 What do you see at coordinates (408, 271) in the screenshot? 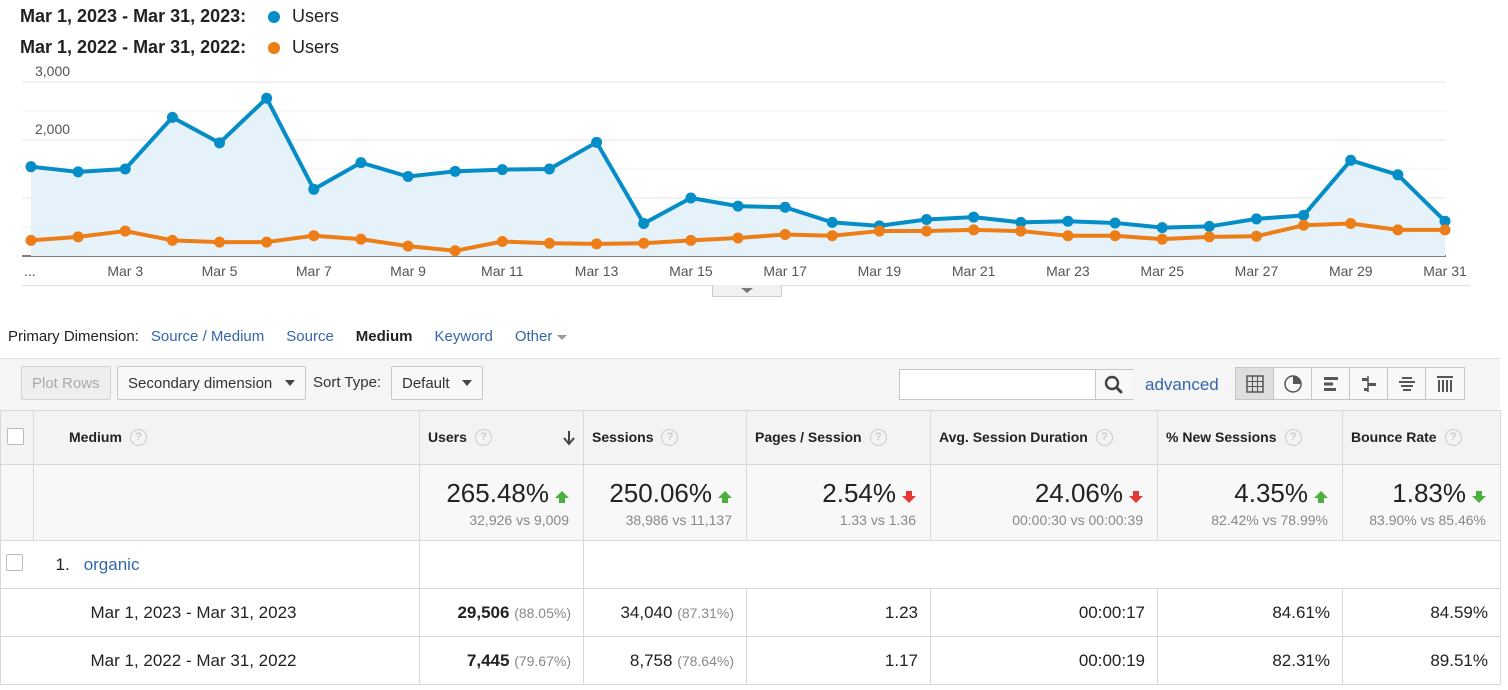
I see `x-tick-label: Mar 9` at bounding box center [408, 271].